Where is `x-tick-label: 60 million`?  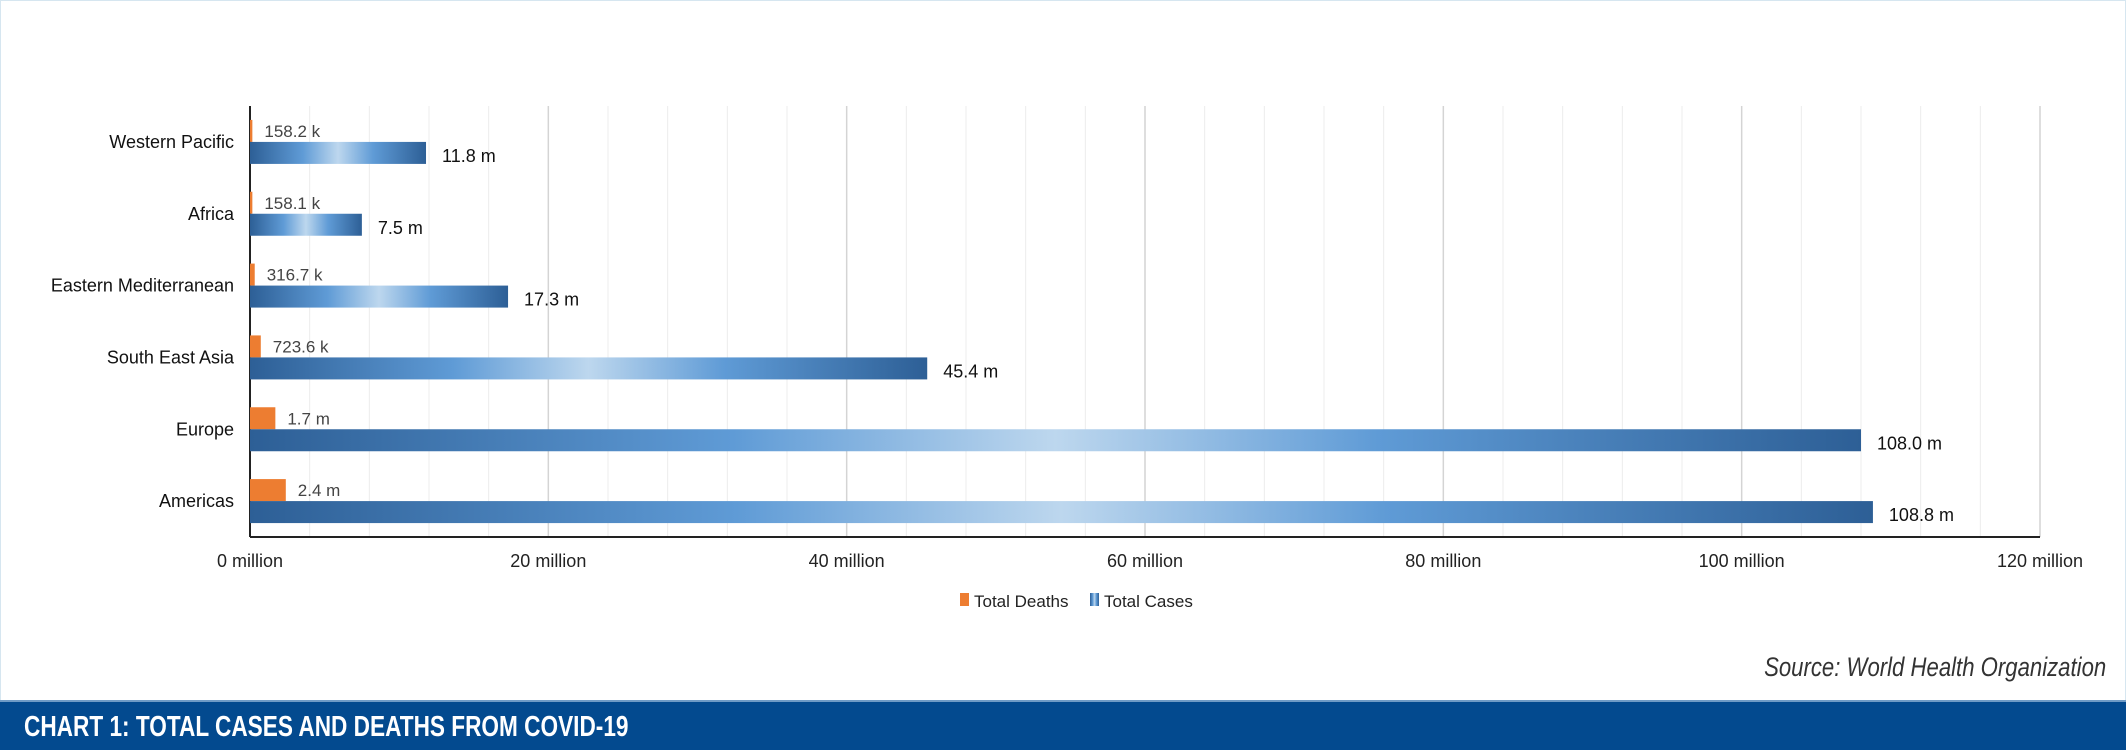 x-tick-label: 60 million is located at coordinates (1145, 561).